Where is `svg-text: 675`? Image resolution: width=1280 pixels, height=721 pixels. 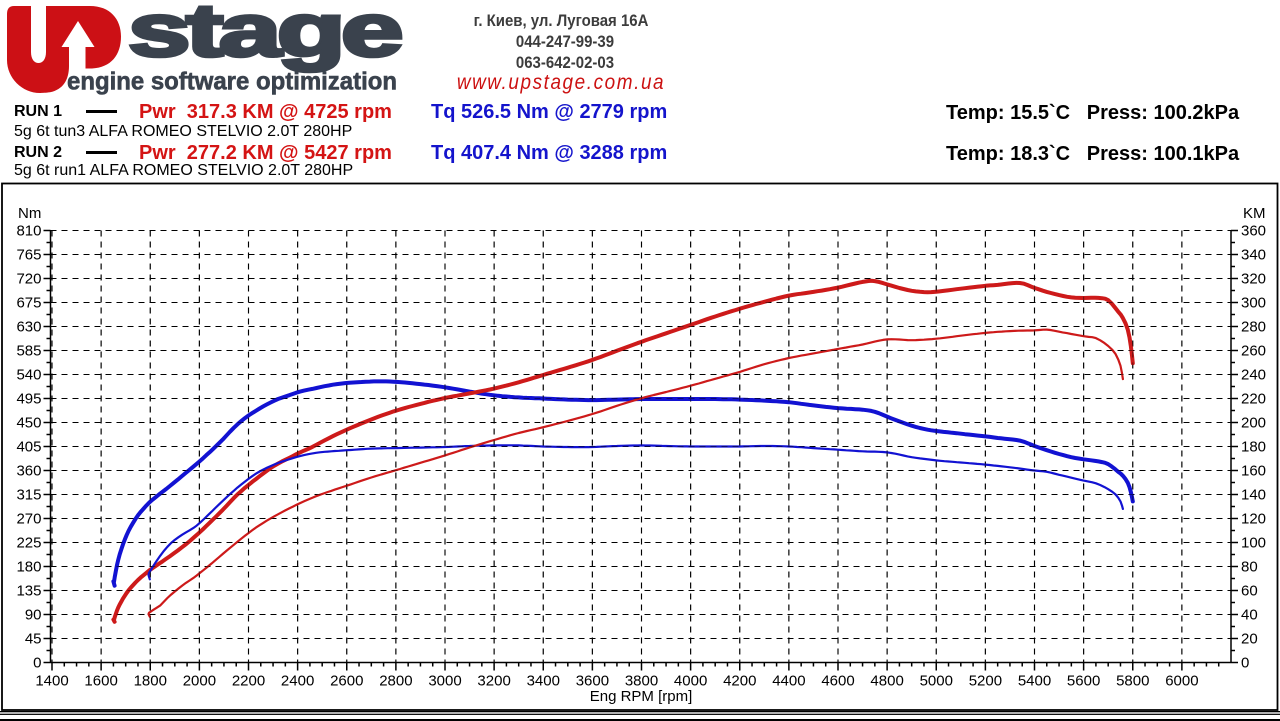 svg-text: 675 is located at coordinates (28, 303).